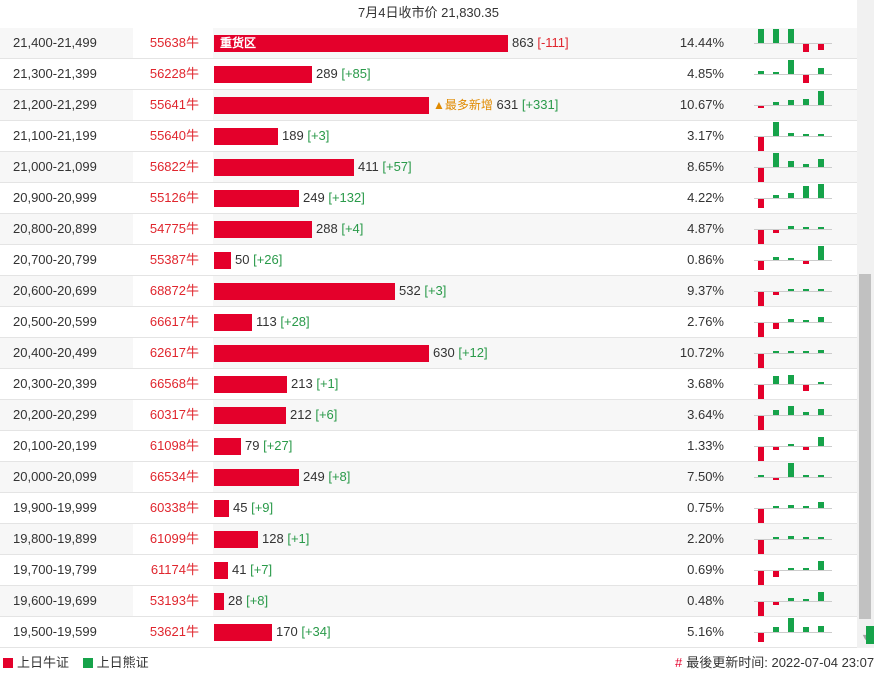  What do you see at coordinates (55, 321) in the screenshot?
I see `price-range: 20,500-20,599` at bounding box center [55, 321].